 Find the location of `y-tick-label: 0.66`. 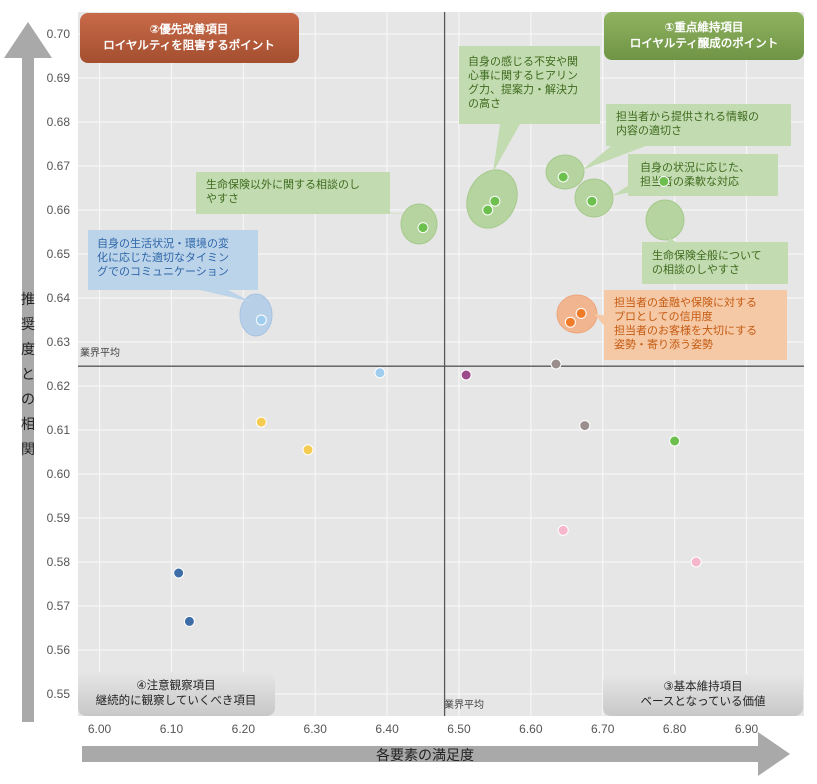

y-tick-label: 0.66 is located at coordinates (59, 210).